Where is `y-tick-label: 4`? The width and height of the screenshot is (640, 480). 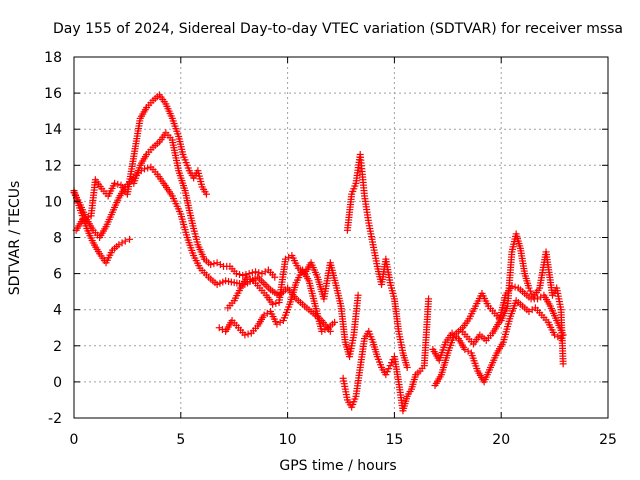 y-tick-label: 4 is located at coordinates (57, 311).